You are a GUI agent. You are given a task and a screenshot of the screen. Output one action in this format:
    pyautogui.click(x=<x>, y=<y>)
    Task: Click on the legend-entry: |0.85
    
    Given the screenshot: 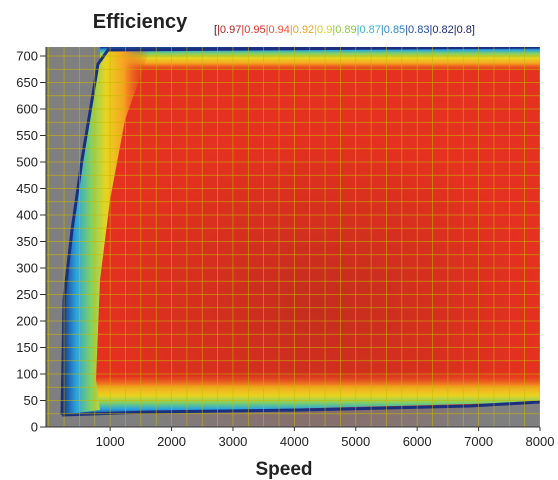 What is the action you would take?
    pyautogui.click(x=393, y=30)
    